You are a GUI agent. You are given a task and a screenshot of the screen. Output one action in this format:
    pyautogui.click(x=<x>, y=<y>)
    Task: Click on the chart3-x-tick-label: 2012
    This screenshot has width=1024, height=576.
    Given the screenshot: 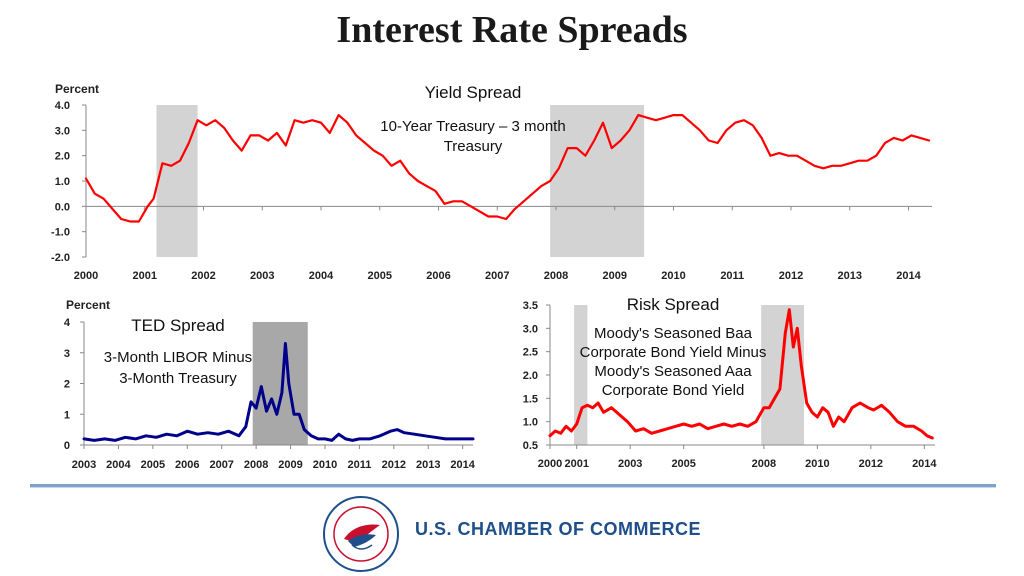 What is the action you would take?
    pyautogui.click(x=871, y=464)
    